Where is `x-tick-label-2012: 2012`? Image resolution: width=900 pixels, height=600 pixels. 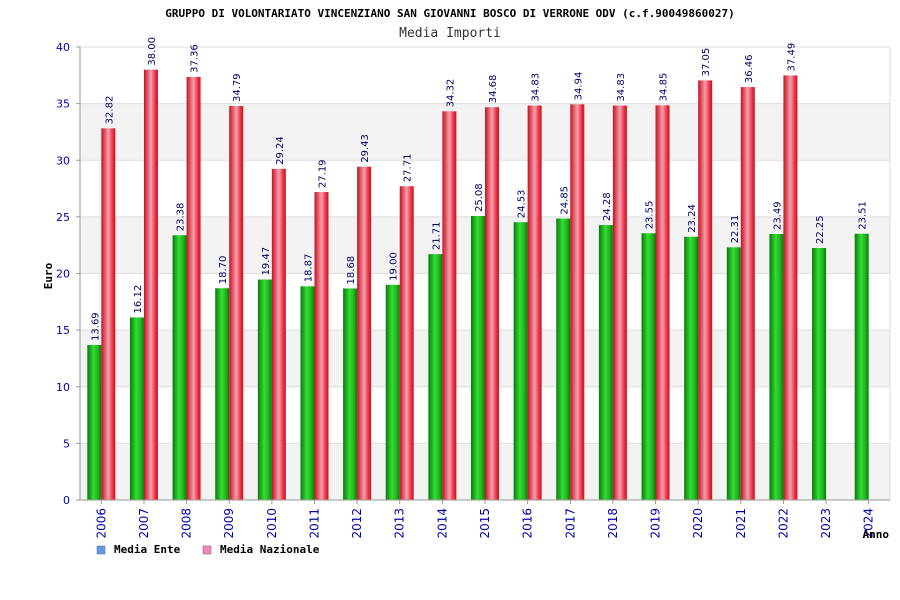
x-tick-label-2012: 2012 is located at coordinates (357, 523).